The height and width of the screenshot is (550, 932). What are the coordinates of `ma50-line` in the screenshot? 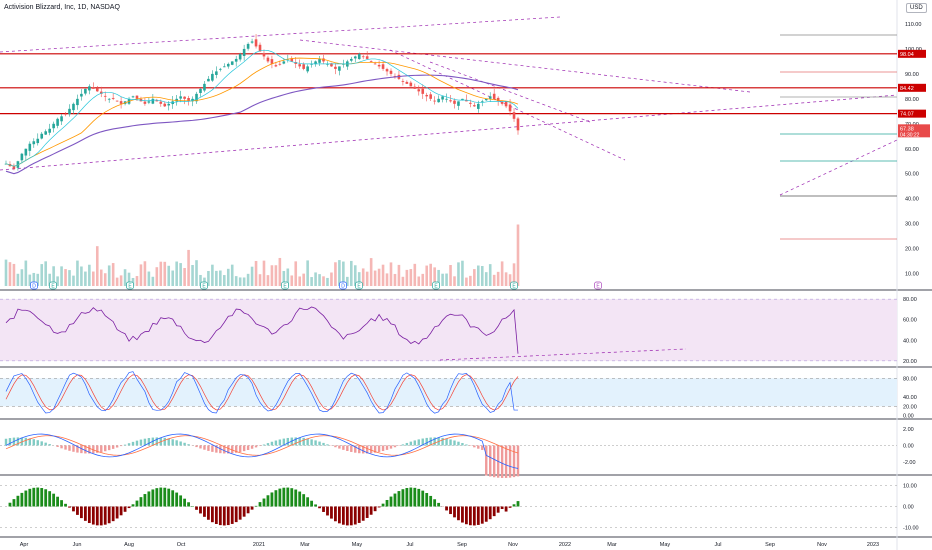 It's located at (262, 112).